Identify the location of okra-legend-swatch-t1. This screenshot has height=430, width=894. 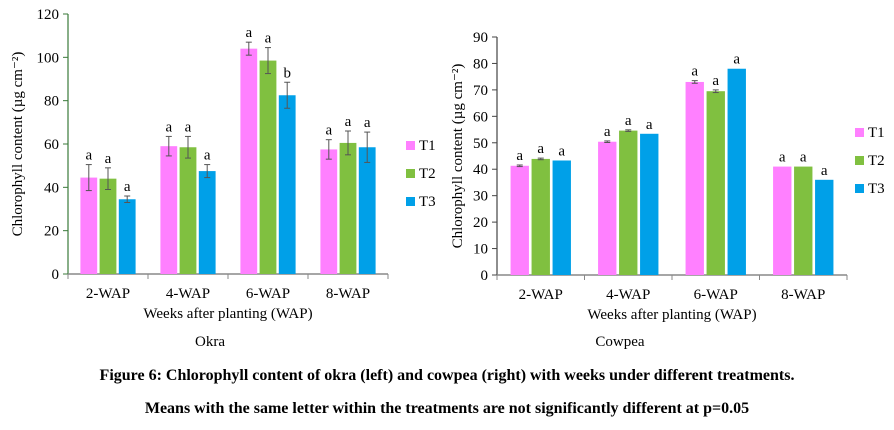
(410, 145).